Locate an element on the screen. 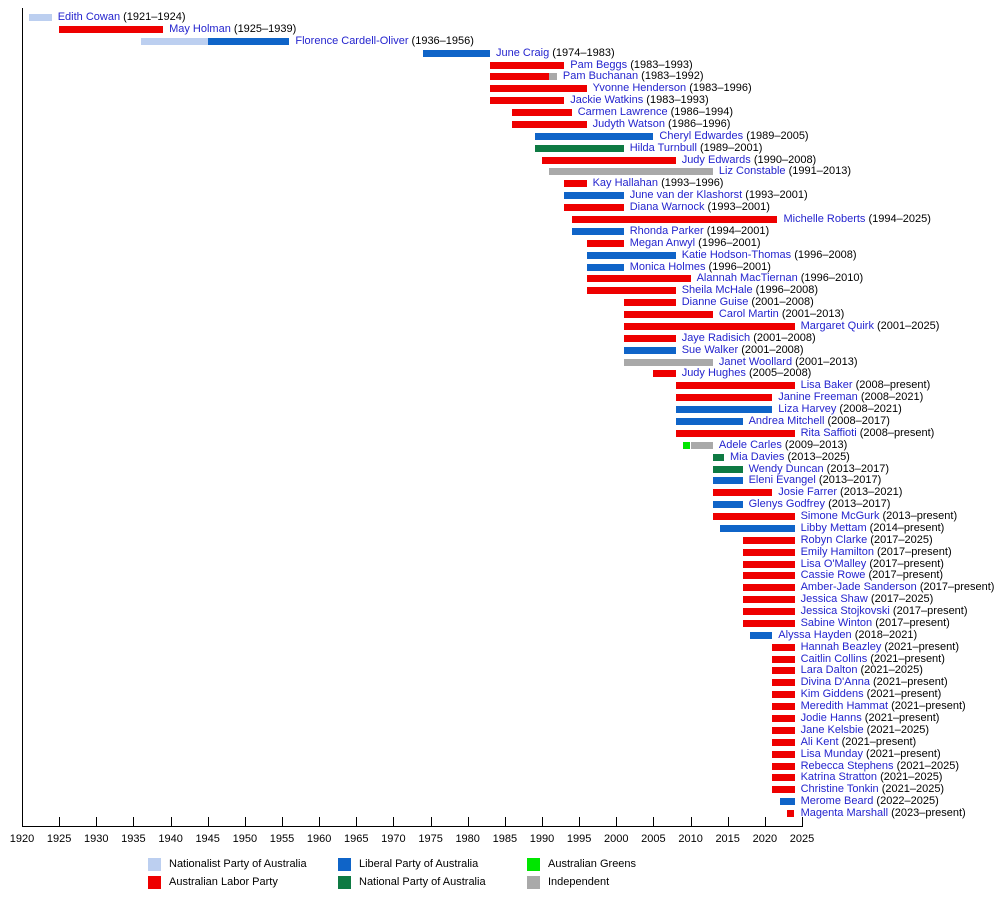 Image resolution: width=1000 pixels, height=906 pixels. member-name-link: Libby Mettam is located at coordinates (833, 527).